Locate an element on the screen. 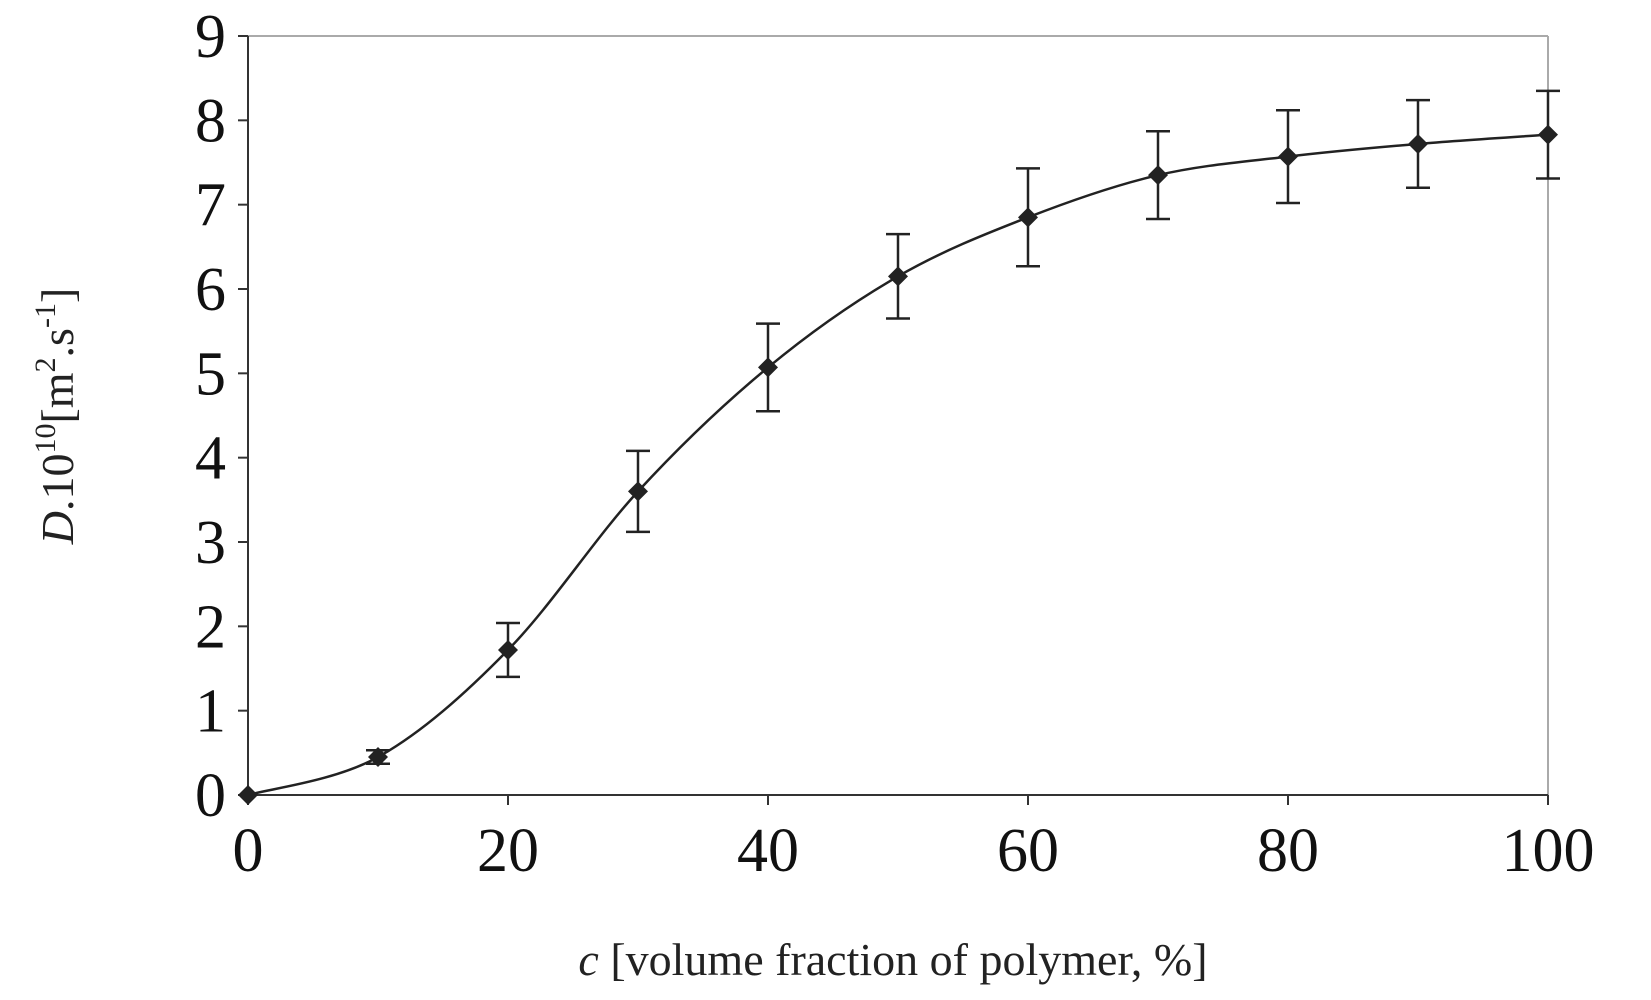 The width and height of the screenshot is (1651, 1000). x-tick-label: 0 is located at coordinates (248, 851).